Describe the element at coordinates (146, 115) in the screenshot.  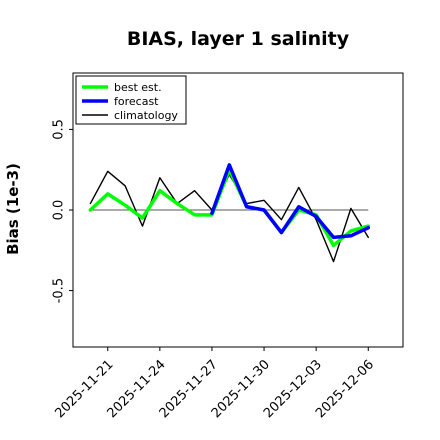
I see `legend-label: climatology` at that location.